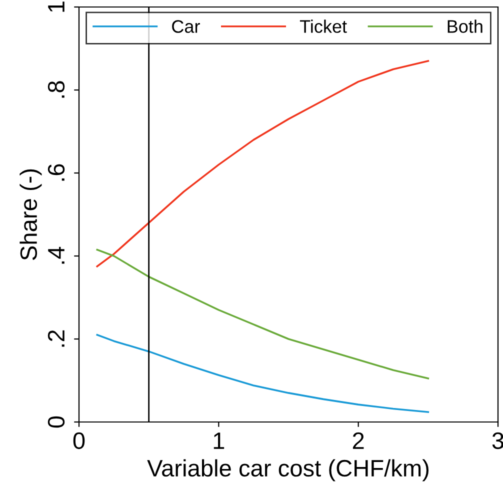 The height and width of the screenshot is (496, 503). What do you see at coordinates (56, 255) in the screenshot?
I see `y-tick-label: .4` at bounding box center [56, 255].